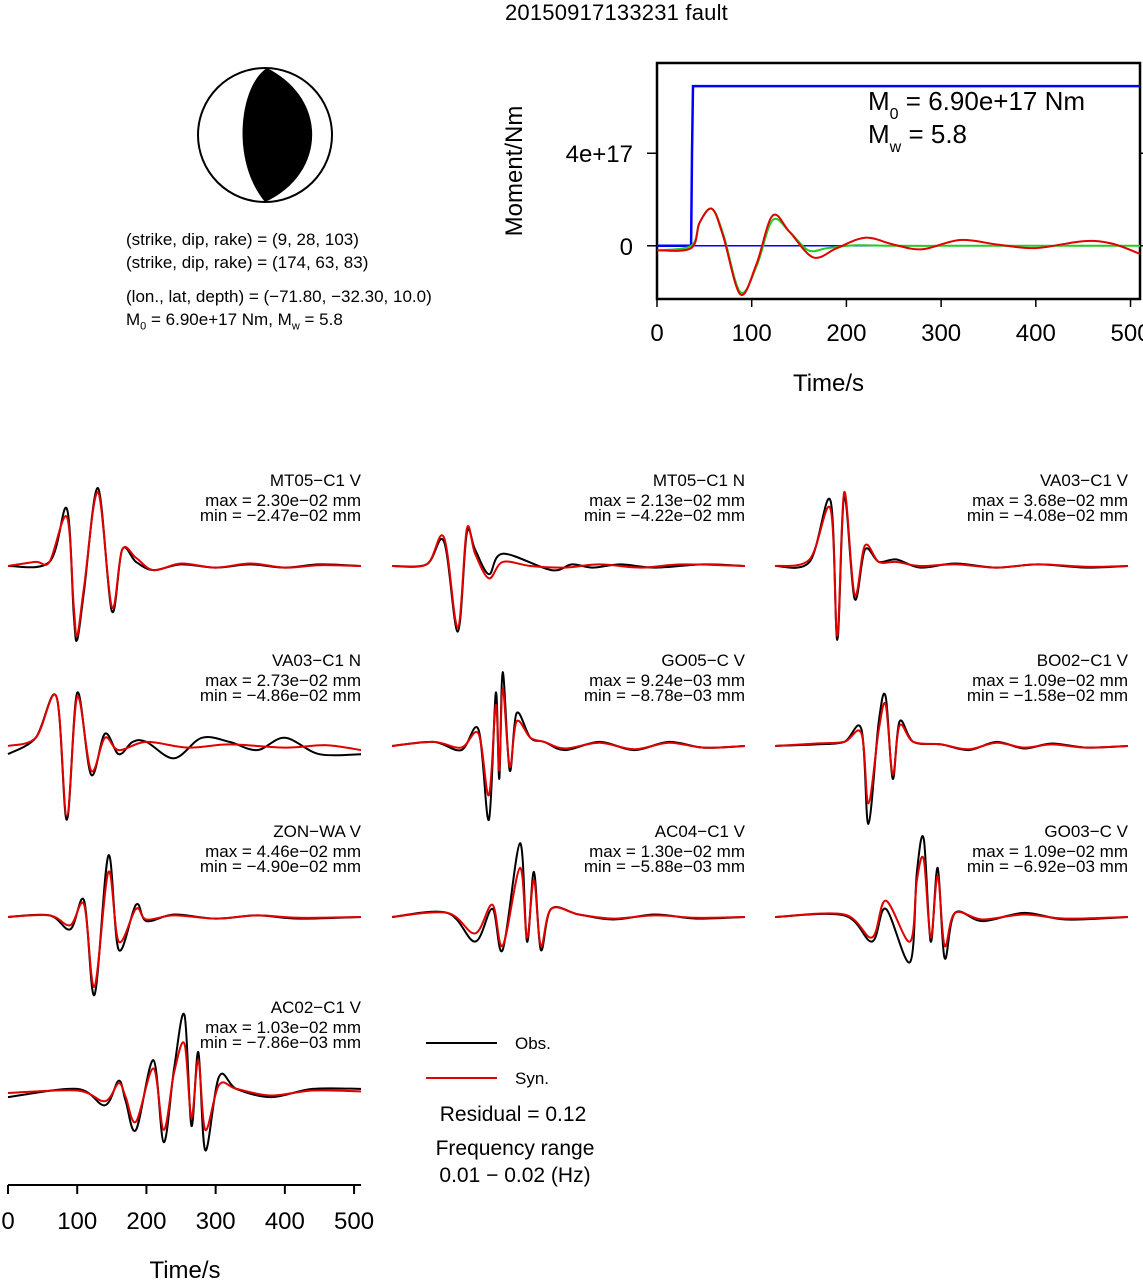 Image resolution: width=1143 pixels, height=1281 pixels. I want to click on legend-syn-label: Syn., so click(532, 1078).